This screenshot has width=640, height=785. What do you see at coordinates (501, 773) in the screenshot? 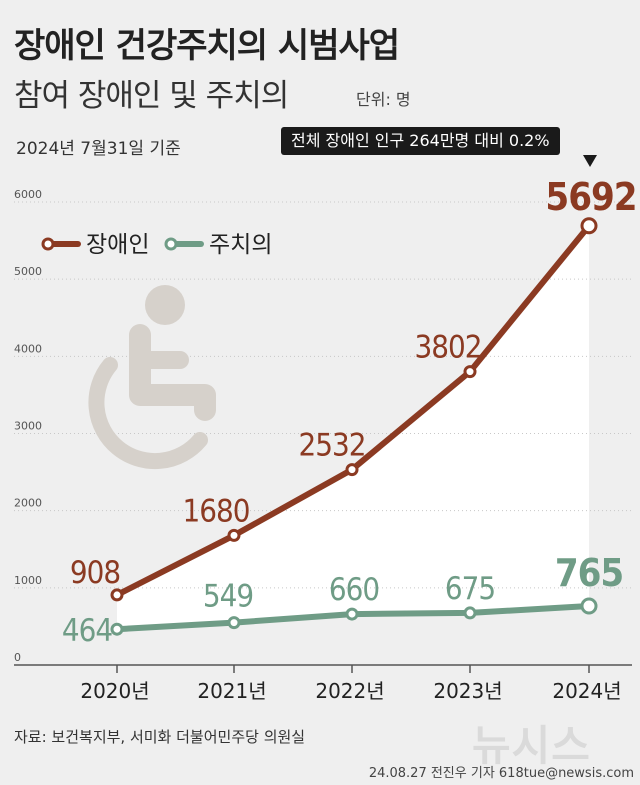
I see `byline: 24.08.27 전진우 기자 618tue@newsis.com` at bounding box center [501, 773].